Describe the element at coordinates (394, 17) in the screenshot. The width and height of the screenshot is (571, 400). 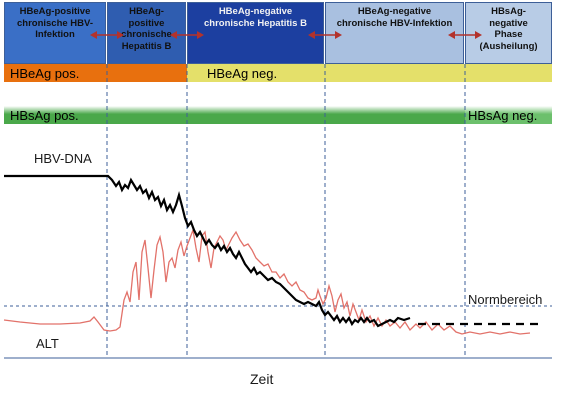
I see `phase-label: HBeAg-negative chronische HBV-Infektion` at that location.